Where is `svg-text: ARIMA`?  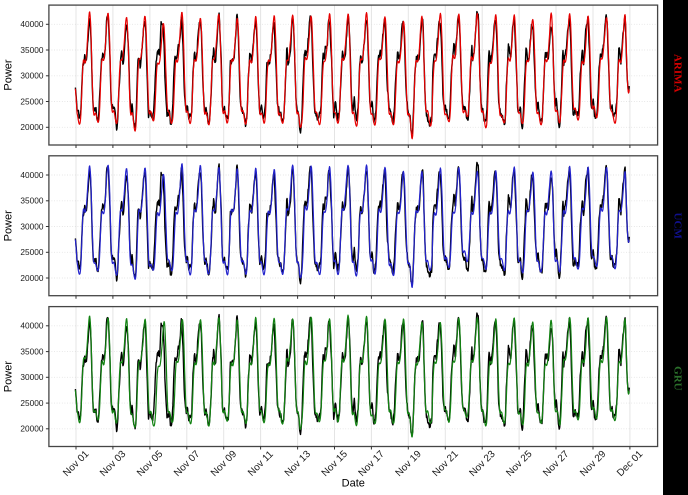
svg-text: ARIMA is located at coordinates (677, 73).